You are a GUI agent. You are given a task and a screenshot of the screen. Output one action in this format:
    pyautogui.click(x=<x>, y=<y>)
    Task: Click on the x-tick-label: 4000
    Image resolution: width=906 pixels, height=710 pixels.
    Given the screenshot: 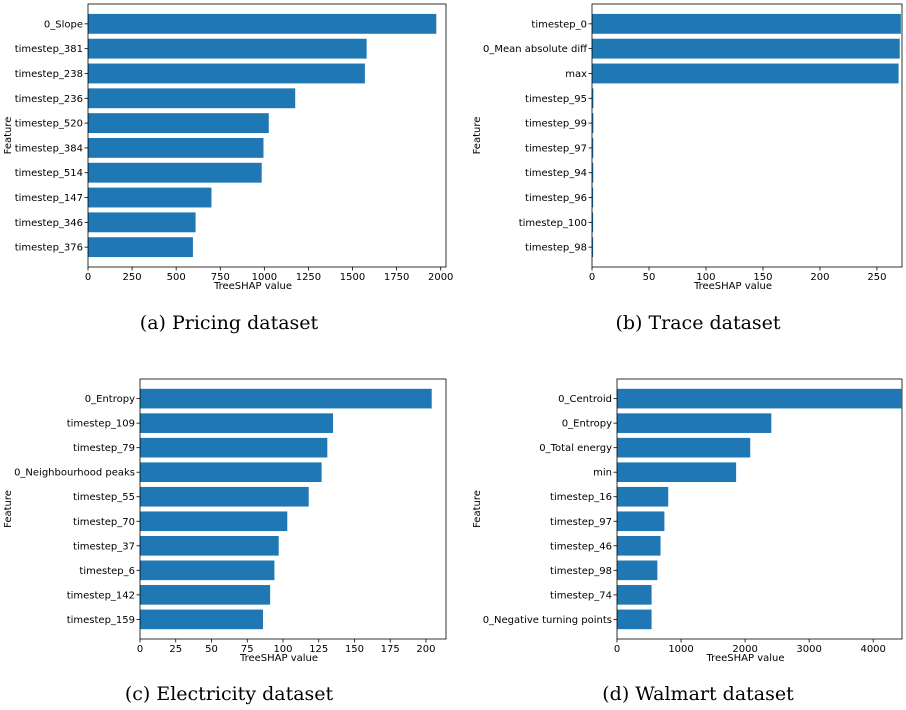 What is the action you would take?
    pyautogui.click(x=872, y=649)
    